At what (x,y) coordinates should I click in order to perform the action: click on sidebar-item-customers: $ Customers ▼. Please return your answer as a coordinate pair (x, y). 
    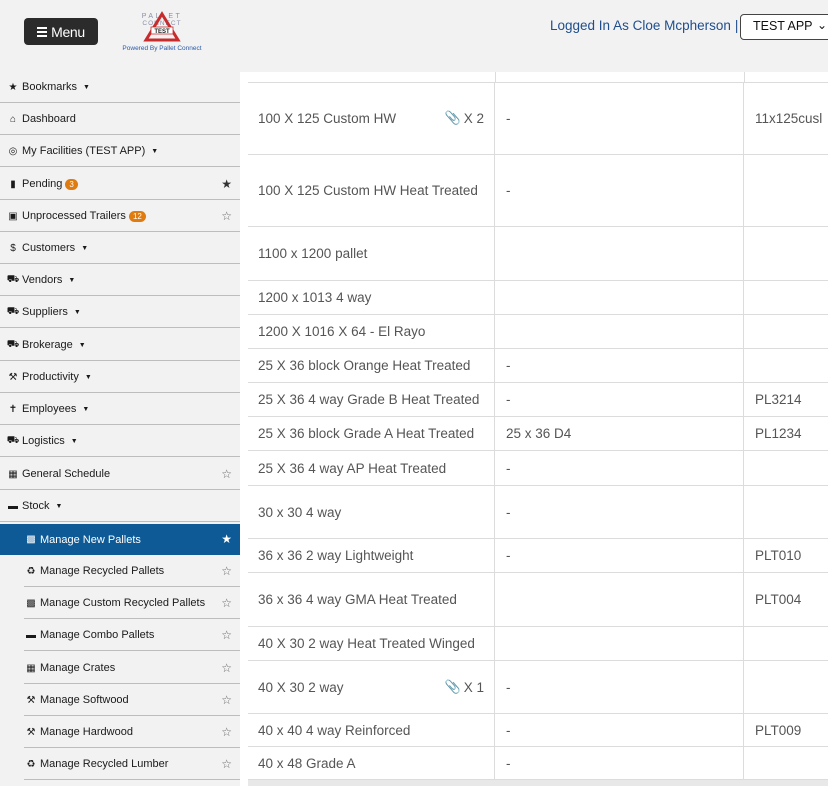
    Looking at the image, I should click on (120, 248).